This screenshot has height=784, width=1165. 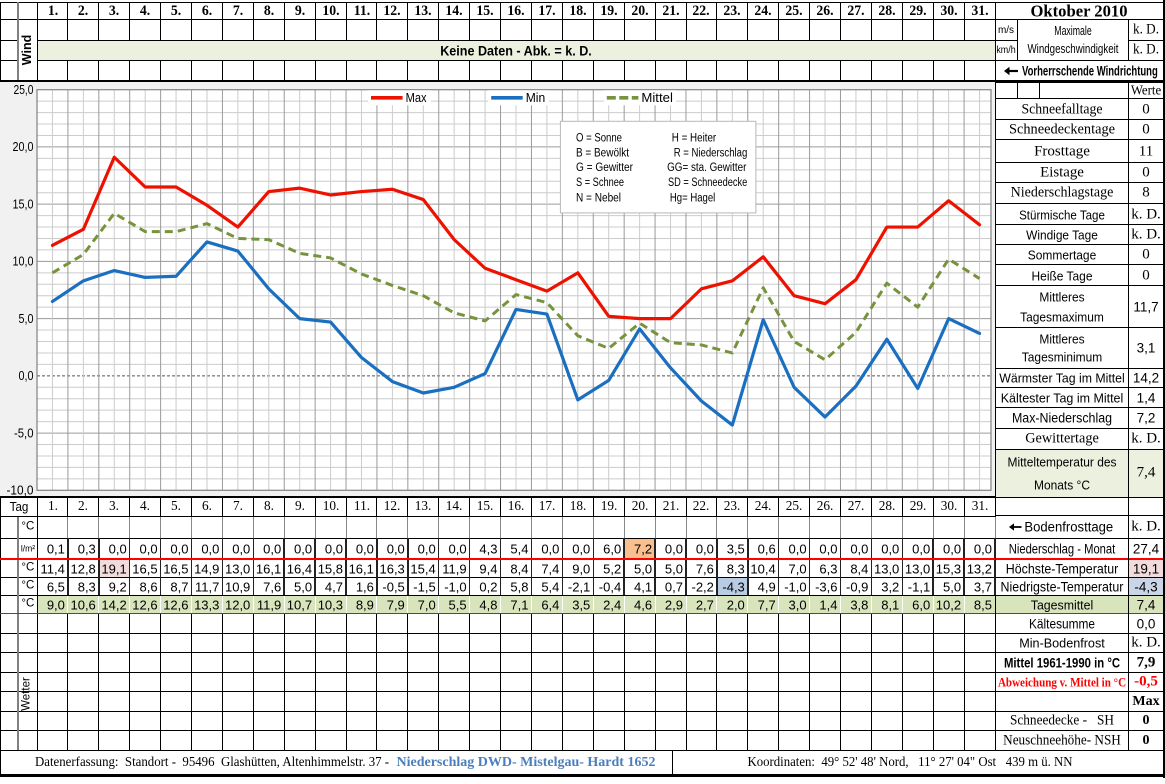 What do you see at coordinates (657, 97) in the screenshot?
I see `svg-text: Mittel` at bounding box center [657, 97].